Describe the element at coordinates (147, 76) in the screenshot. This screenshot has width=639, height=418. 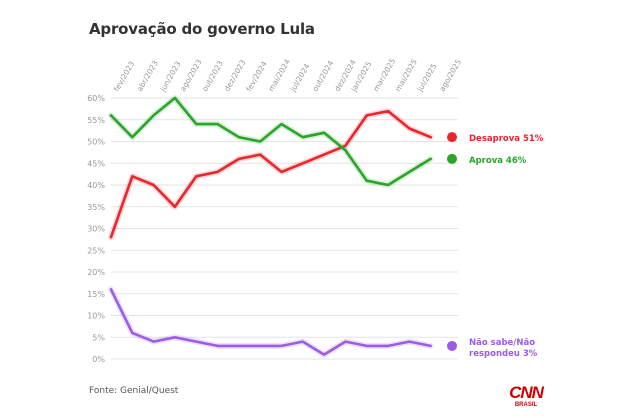
I see `x-tick-label: abr/2023` at that location.